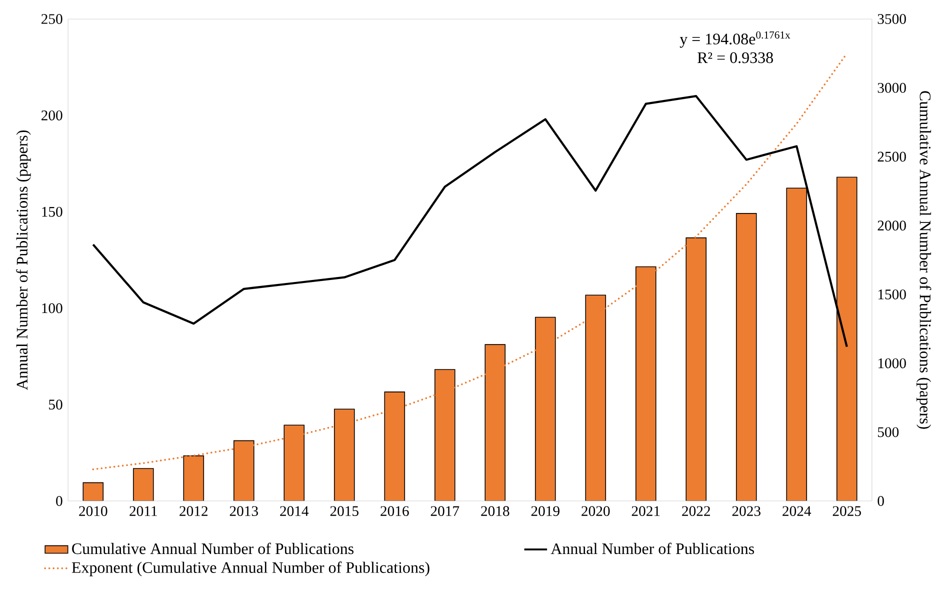  I want to click on x-tick-label: 2014, so click(294, 511).